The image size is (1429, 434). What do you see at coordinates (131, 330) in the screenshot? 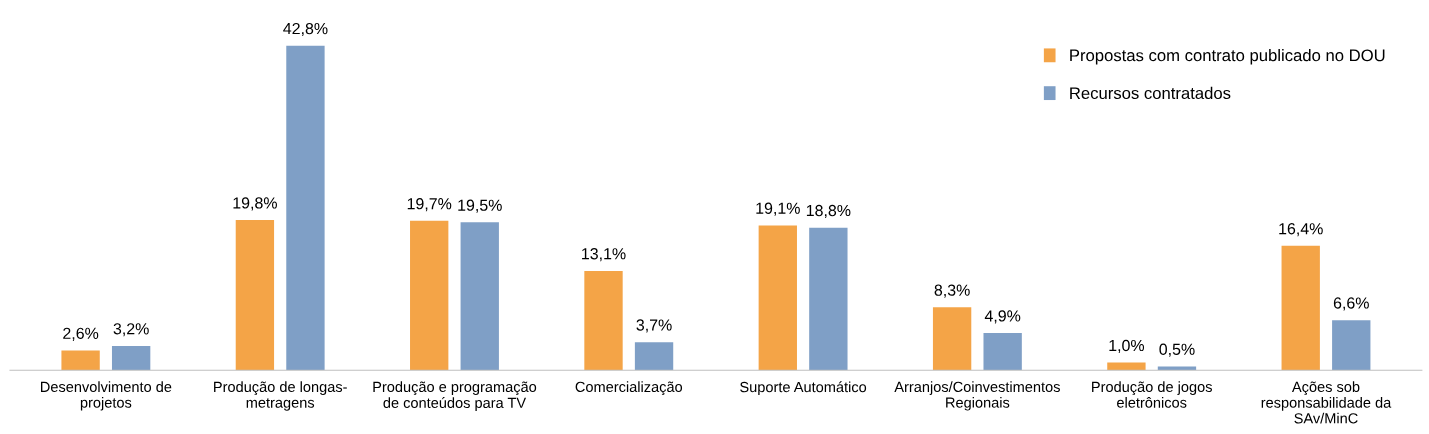
I see `data-label: 3,2%` at bounding box center [131, 330].